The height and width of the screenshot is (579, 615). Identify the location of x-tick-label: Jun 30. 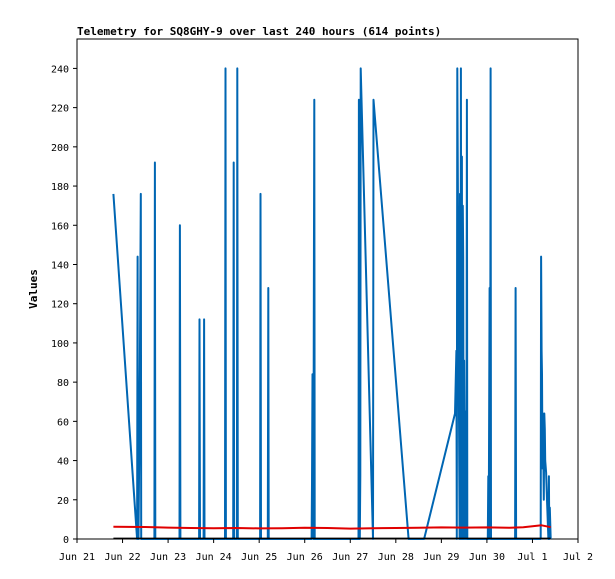
(487, 557).